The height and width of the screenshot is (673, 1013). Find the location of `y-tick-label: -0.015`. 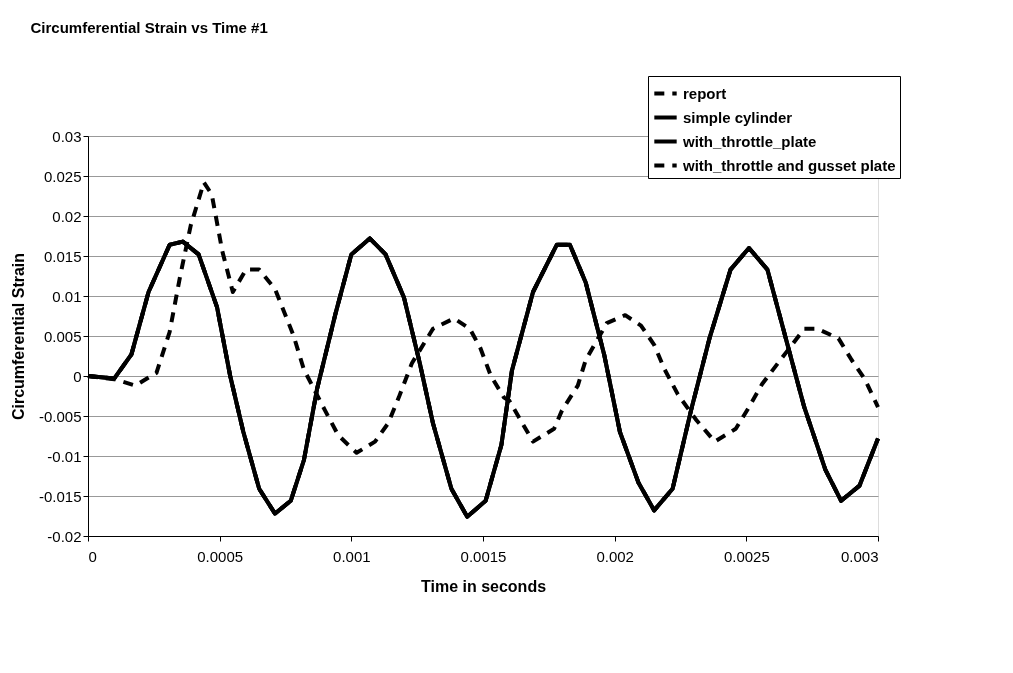

y-tick-label: -0.015 is located at coordinates (60, 496).